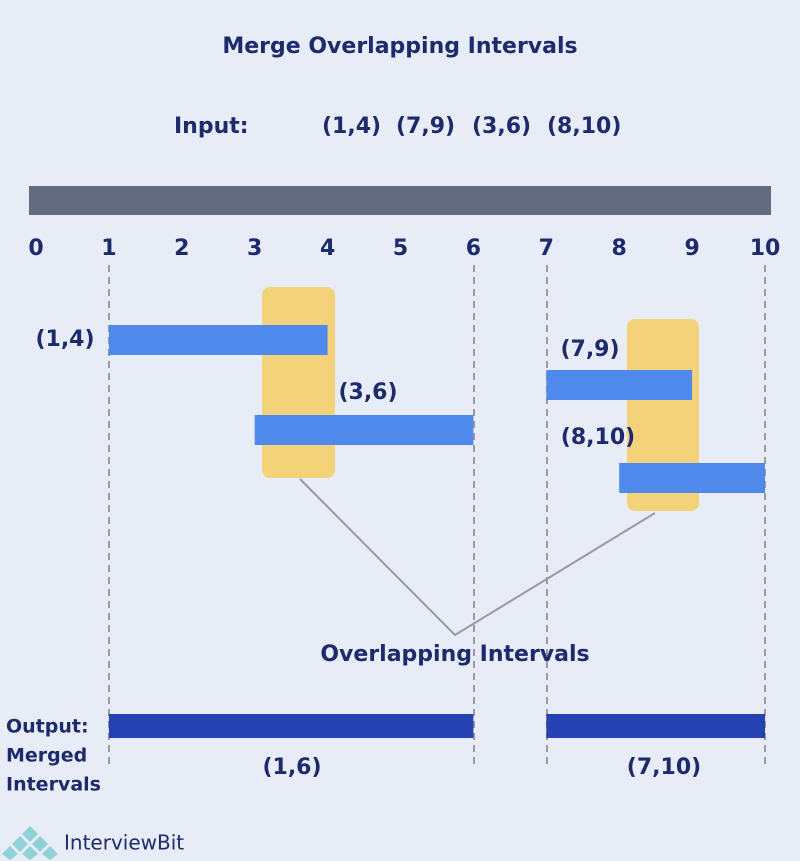  What do you see at coordinates (46, 756) in the screenshot?
I see `output-sublabel: Merged` at bounding box center [46, 756].